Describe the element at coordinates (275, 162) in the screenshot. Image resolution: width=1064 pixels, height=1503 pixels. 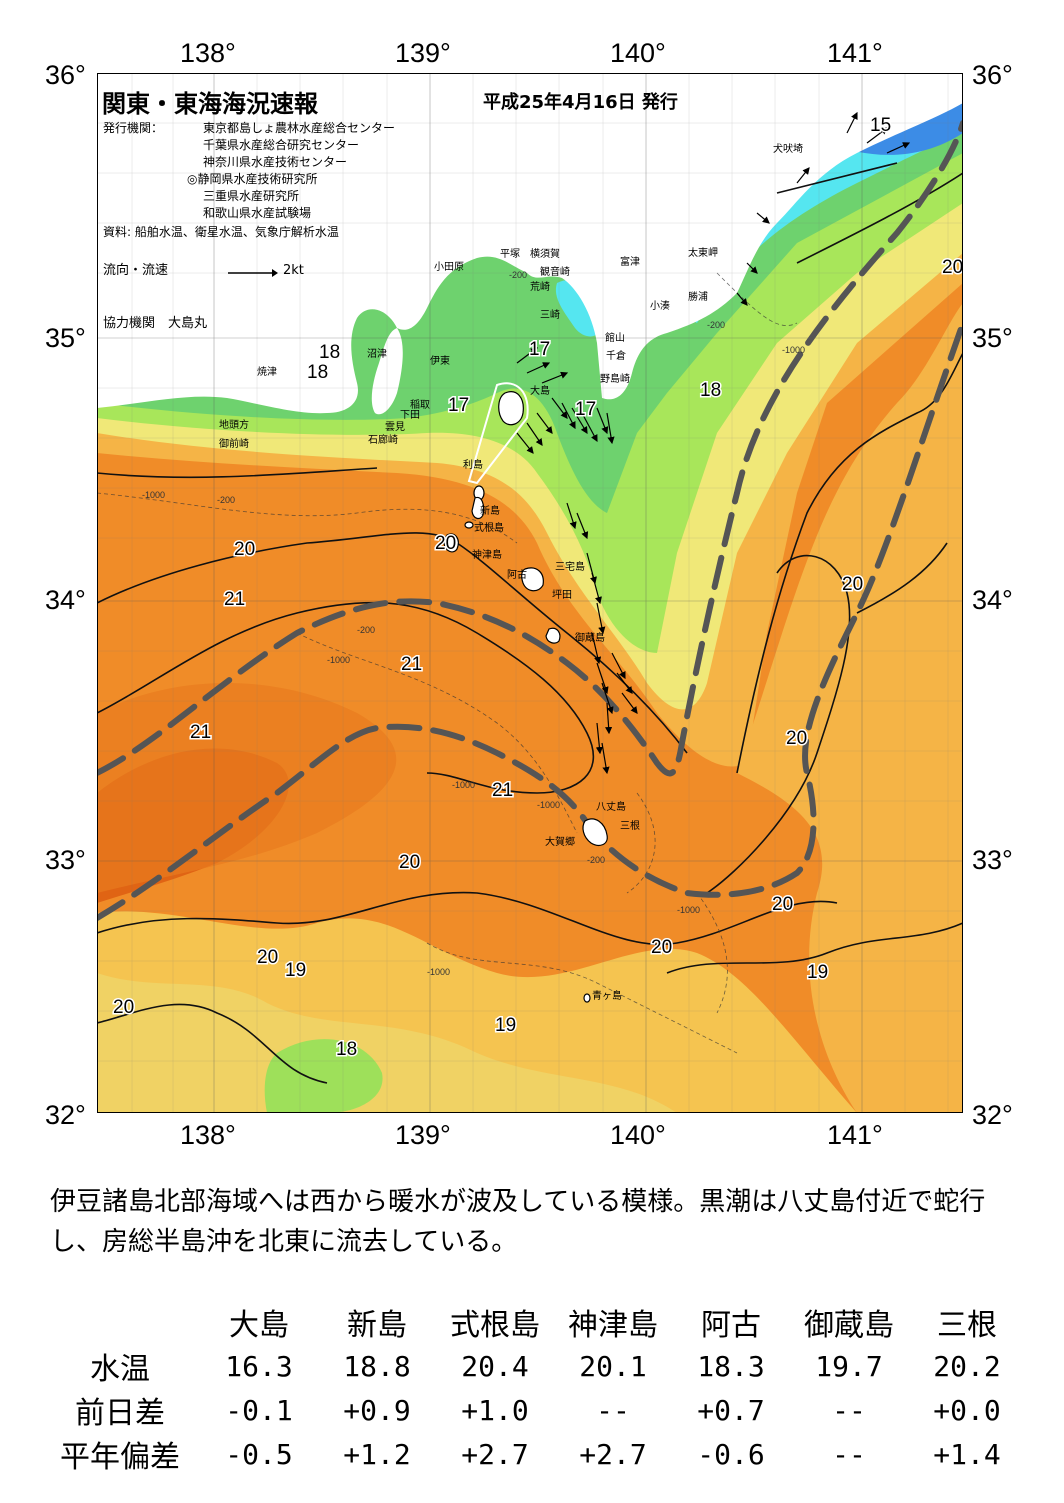
I see `publisher-item: 神奈川県水産技術センター` at that location.